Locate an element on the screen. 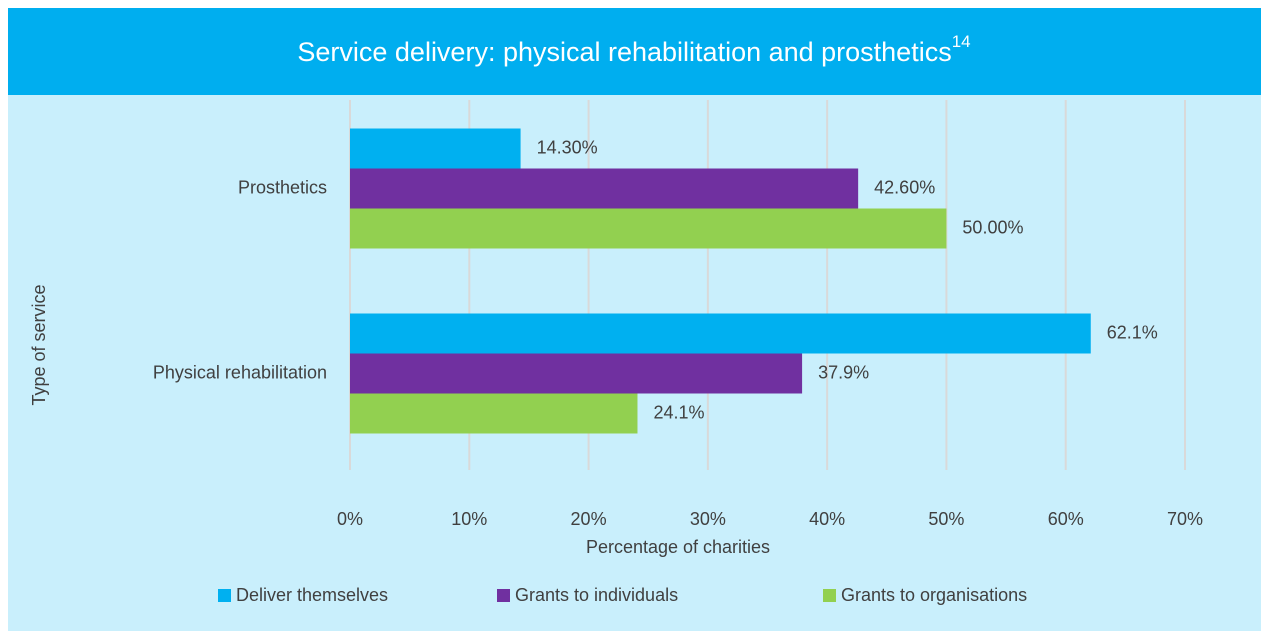  x-tick-label: 0% is located at coordinates (350, 519).